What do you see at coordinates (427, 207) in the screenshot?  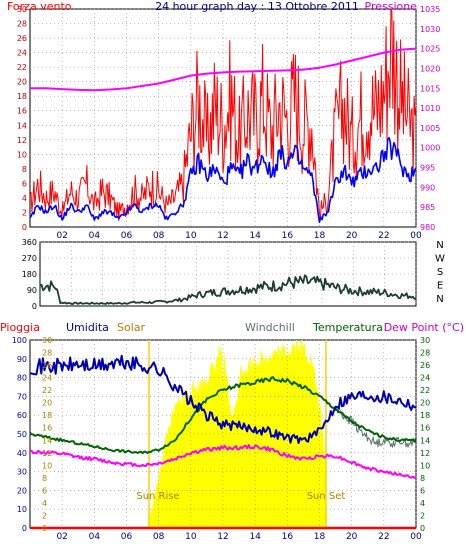 I see `y-tick-label: 985` at bounding box center [427, 207].